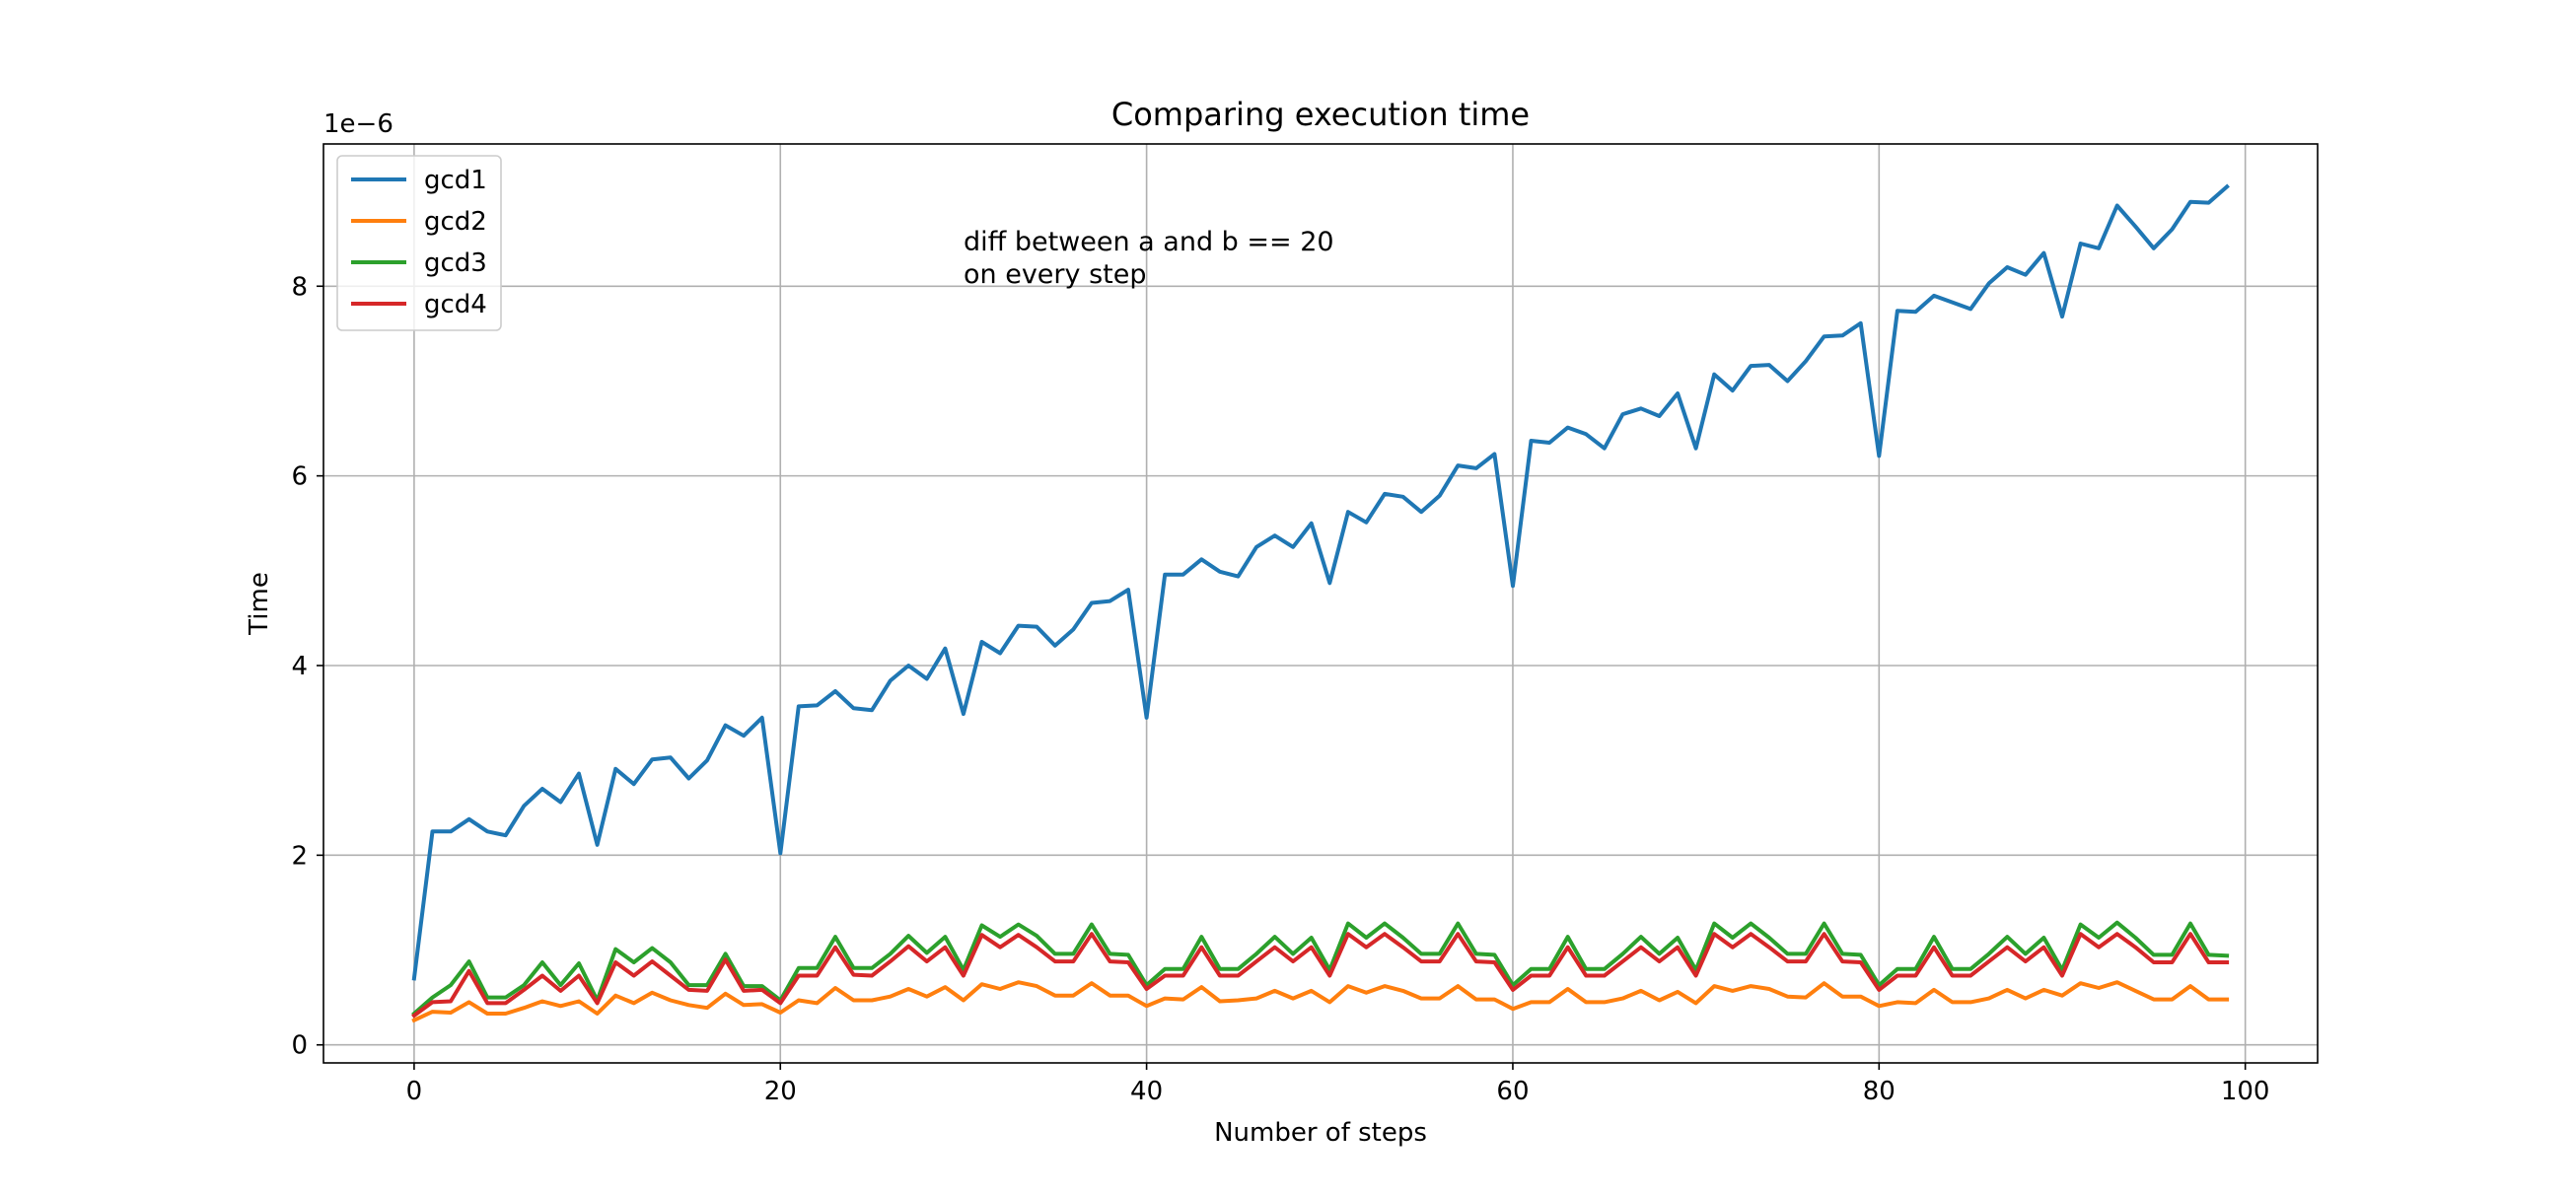 This screenshot has width=2576, height=1197. What do you see at coordinates (1055, 274) in the screenshot?
I see `annotation-line-2: on every step` at bounding box center [1055, 274].